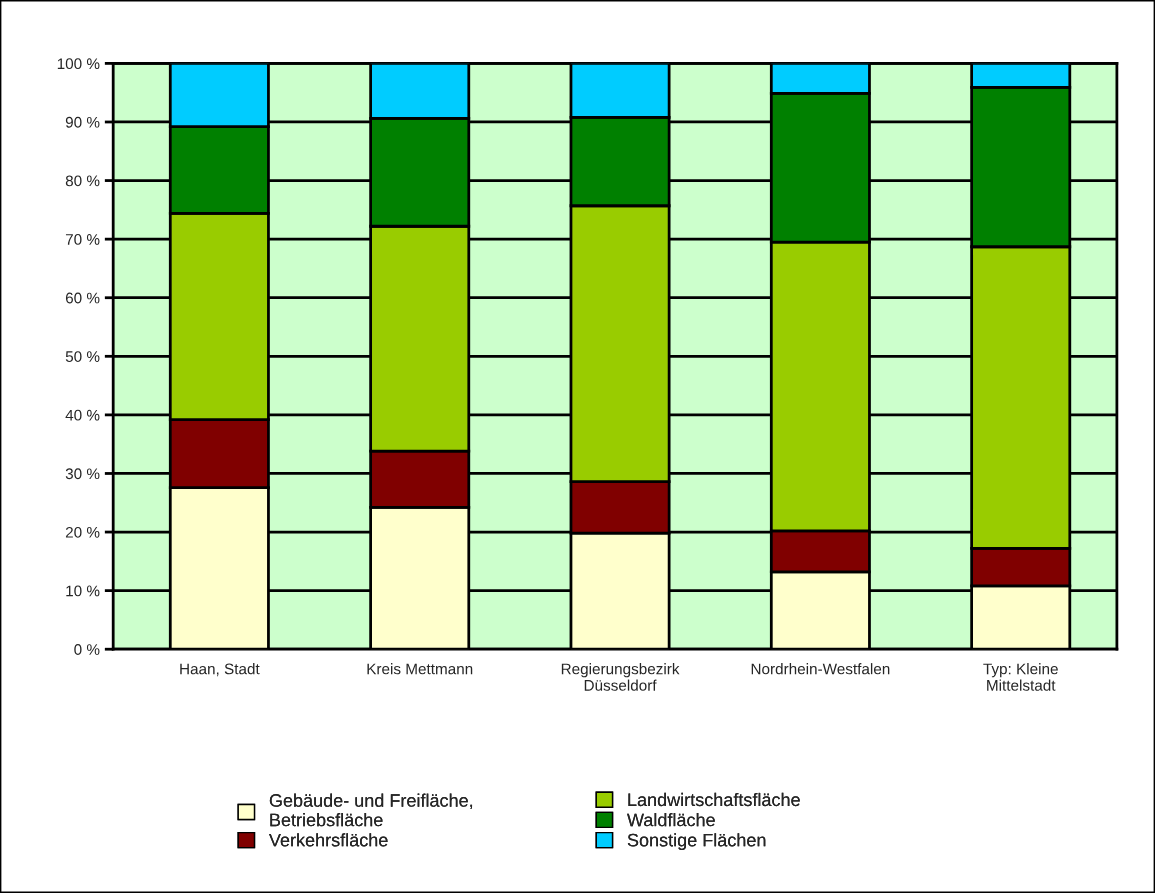 This screenshot has height=893, width=1155. I want to click on x-tick-label: Typ: Kleine Mittelstadt, so click(1020, 677).